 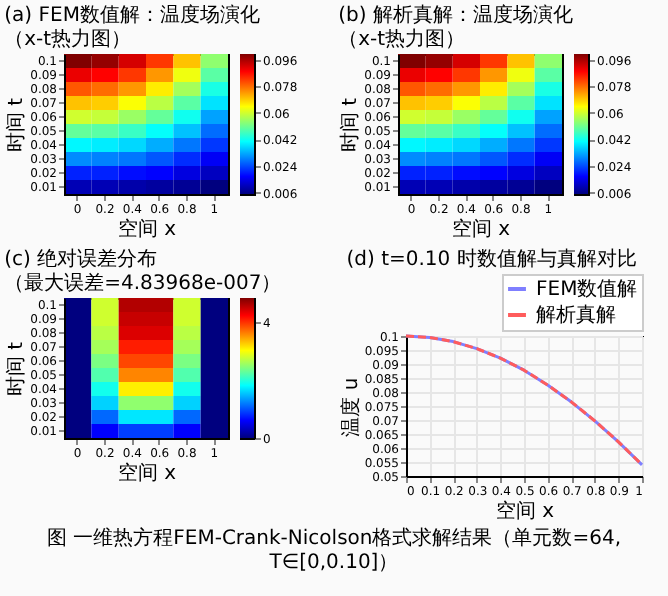 I want to click on chart-title: (c) 绝对误差分布（最大误差=4.83968e-007）, so click(x=143, y=271).